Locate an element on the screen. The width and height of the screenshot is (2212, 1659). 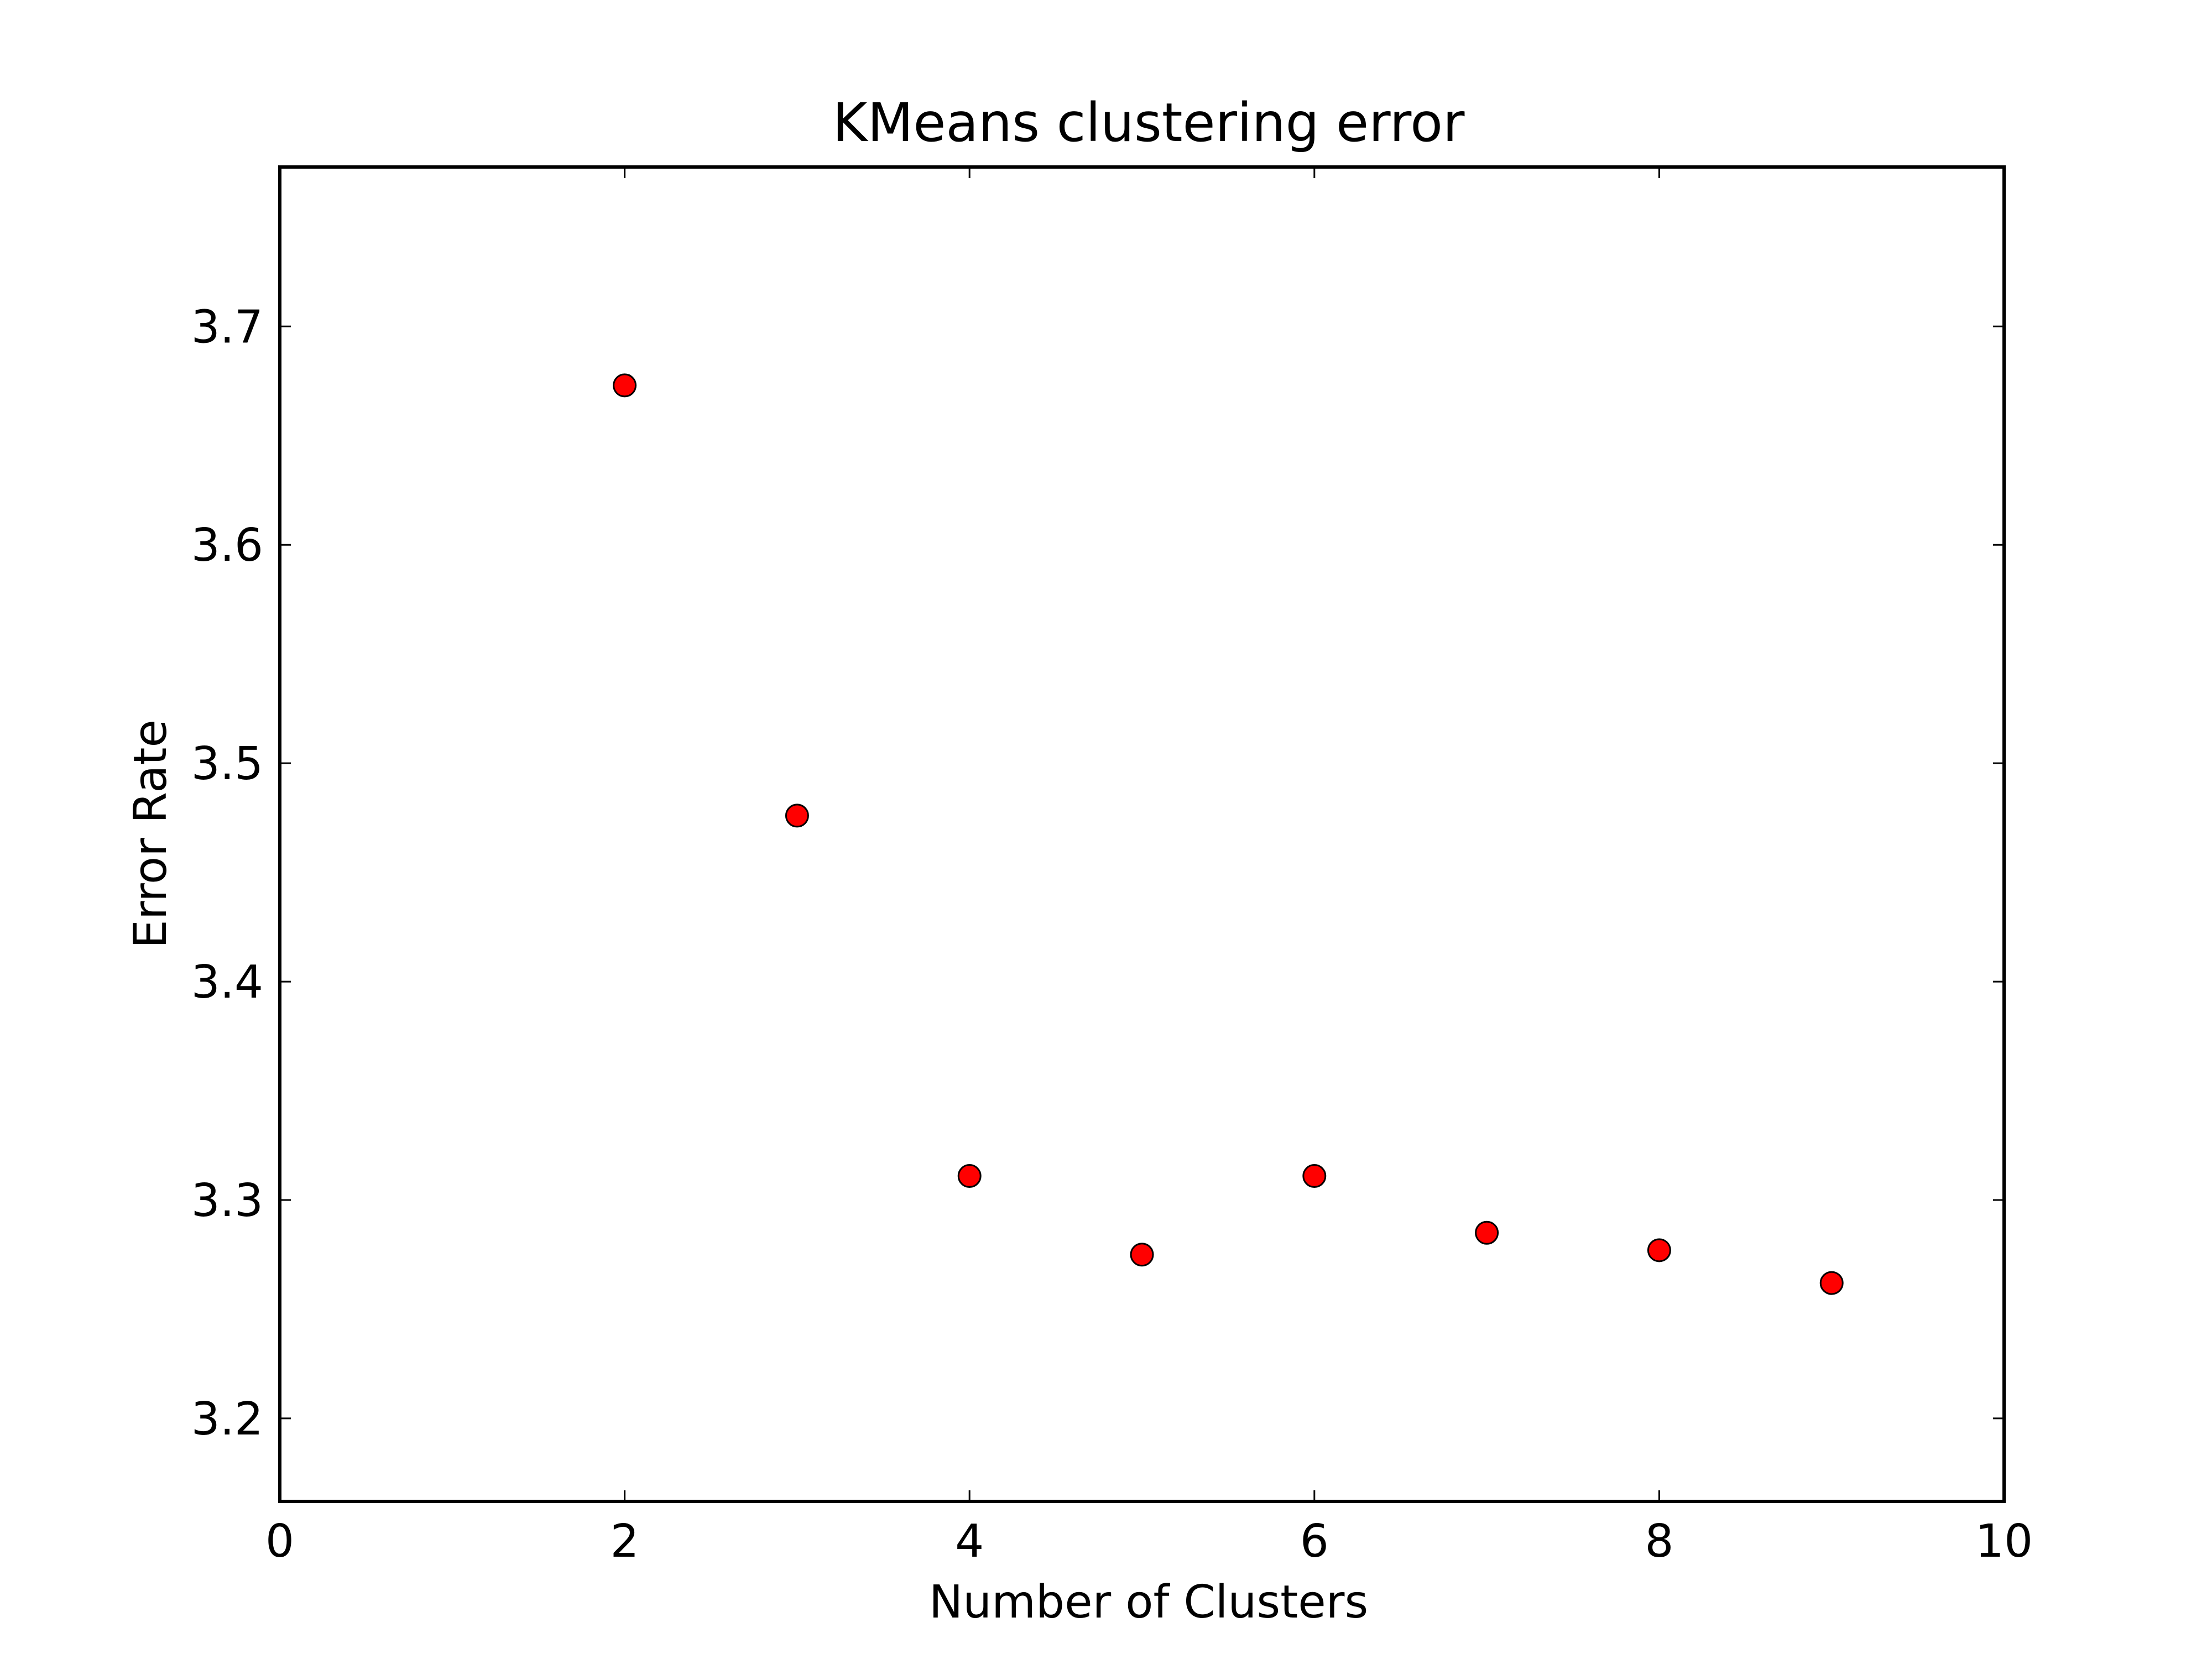
x-tick-label: 0 is located at coordinates (280, 1541).